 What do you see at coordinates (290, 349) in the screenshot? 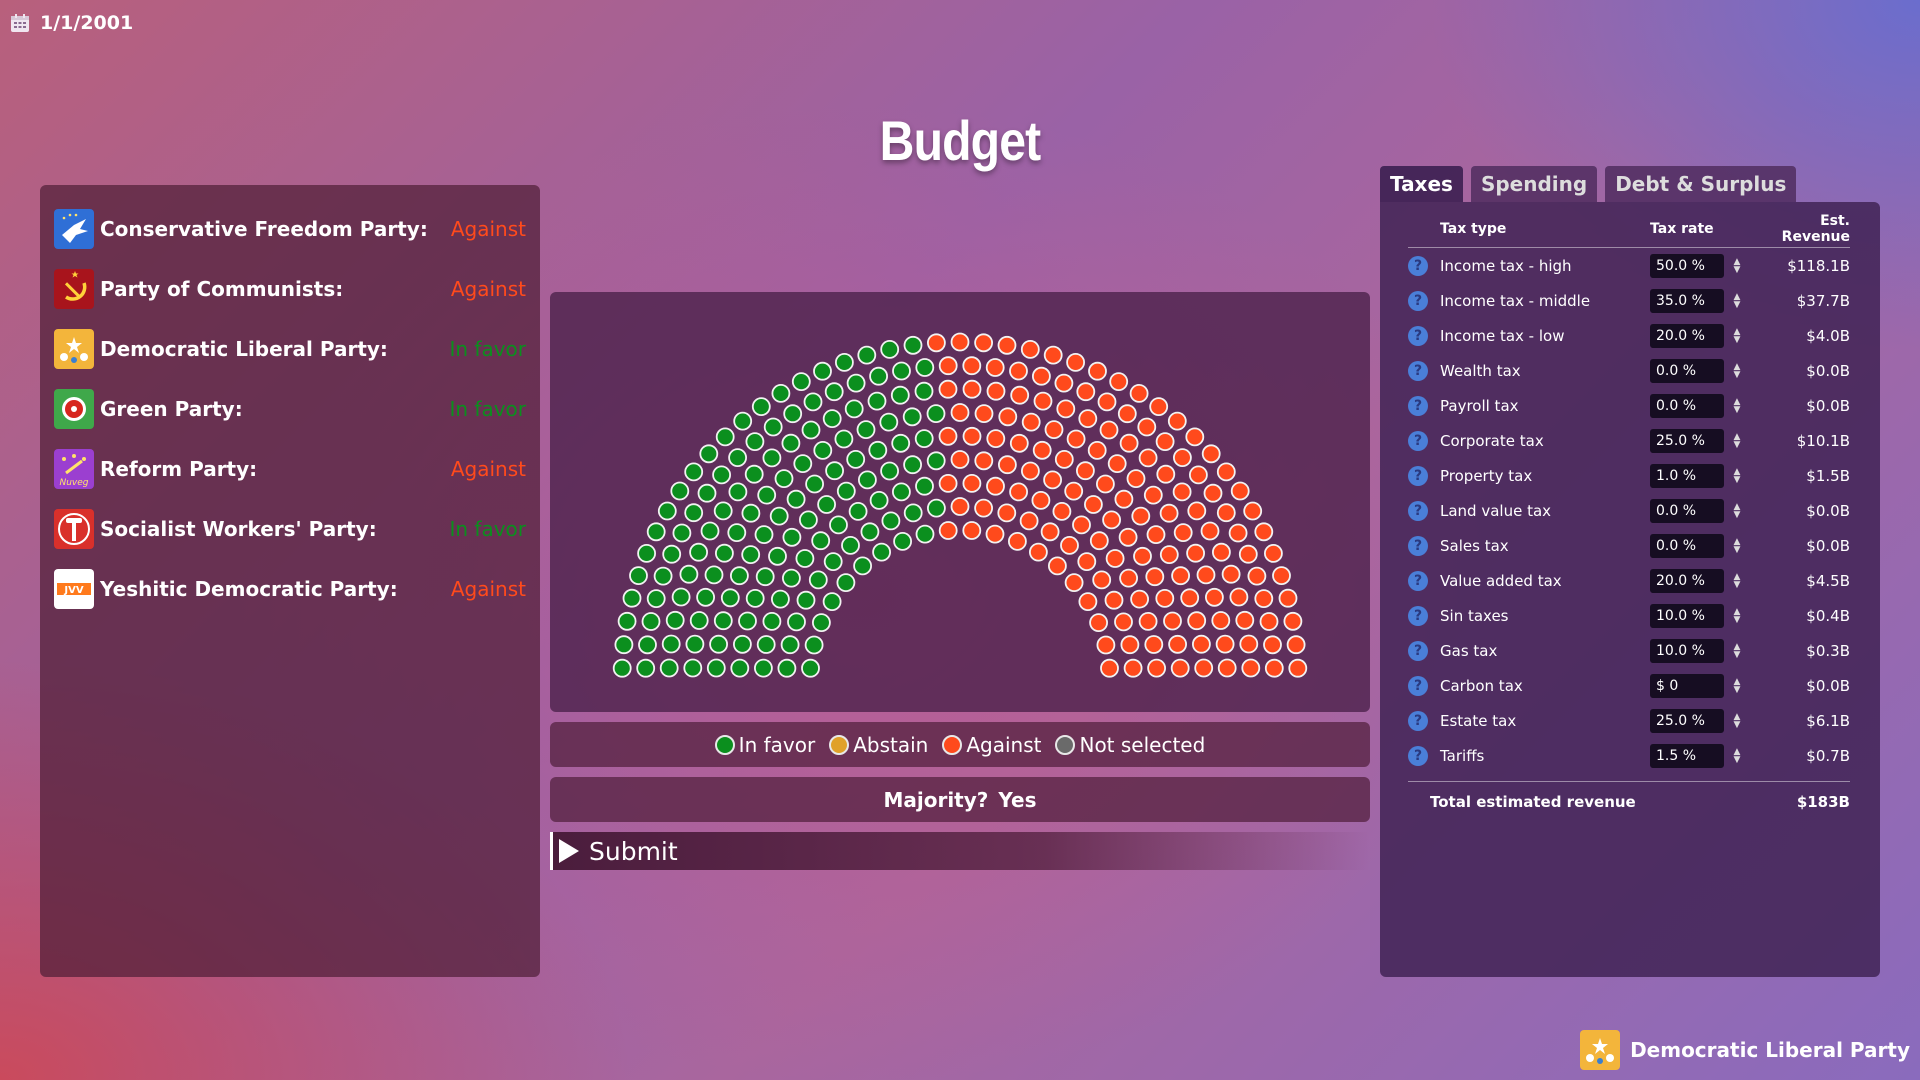
I see `party-row: Democratic Liberal Party: In favor` at bounding box center [290, 349].